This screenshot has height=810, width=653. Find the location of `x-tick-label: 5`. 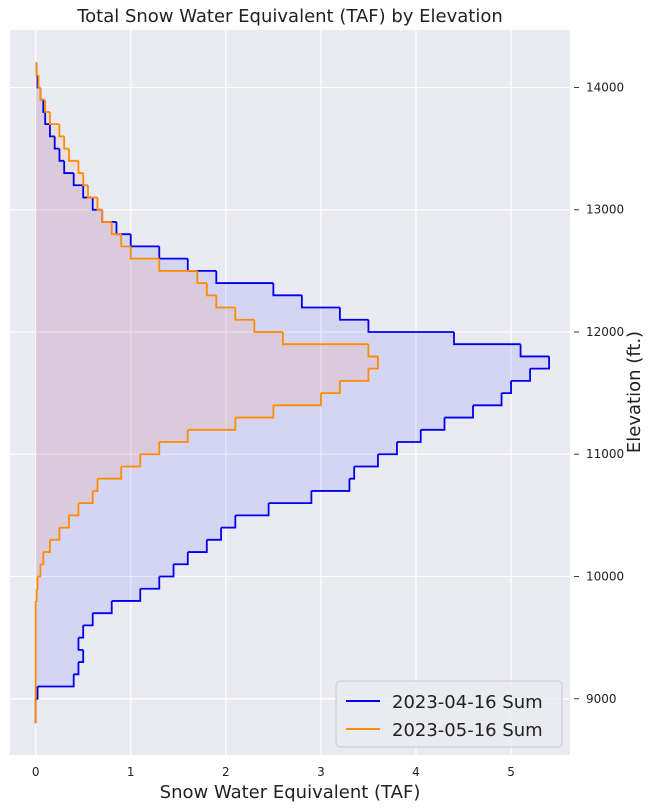

x-tick-label: 5 is located at coordinates (511, 772).